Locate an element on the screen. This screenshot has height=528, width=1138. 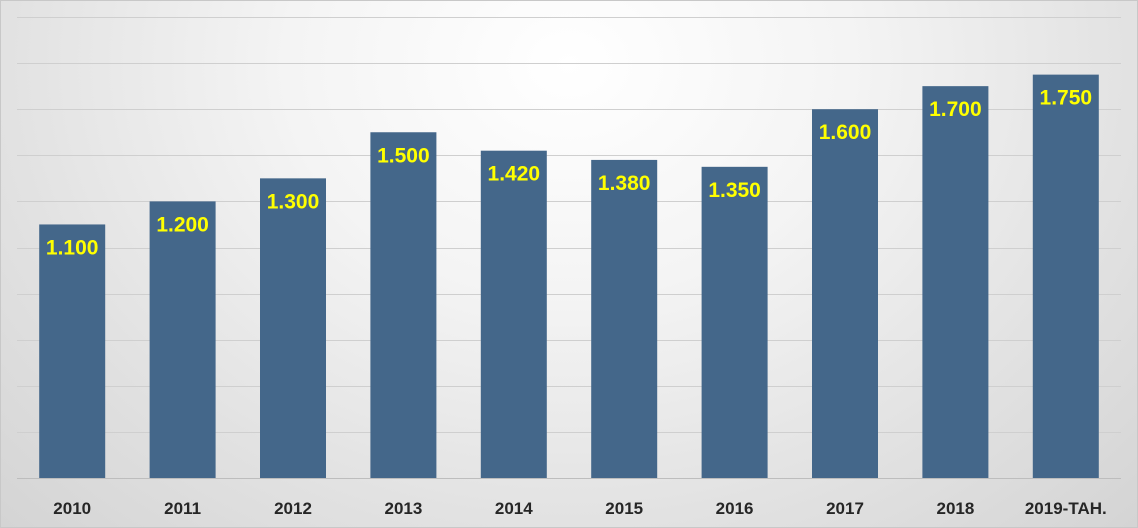
bar-2010 is located at coordinates (72, 351).